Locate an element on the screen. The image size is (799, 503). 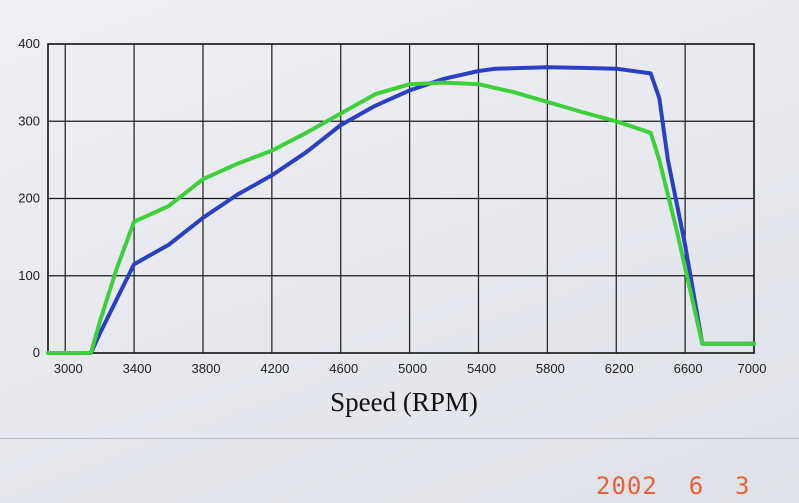
x-tick-label-7: 5800 is located at coordinates (550, 368).